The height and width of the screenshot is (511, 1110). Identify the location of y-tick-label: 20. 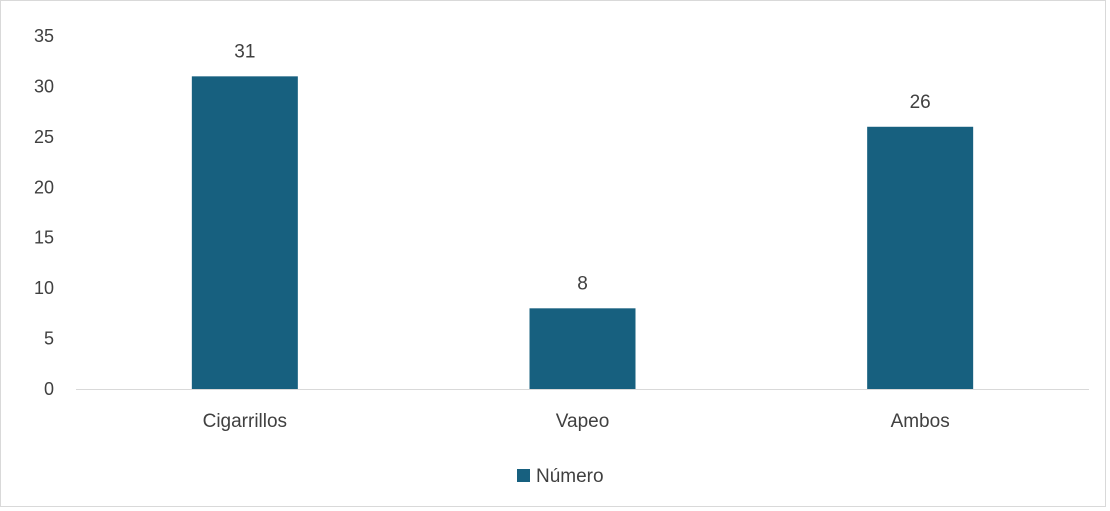
(44, 187).